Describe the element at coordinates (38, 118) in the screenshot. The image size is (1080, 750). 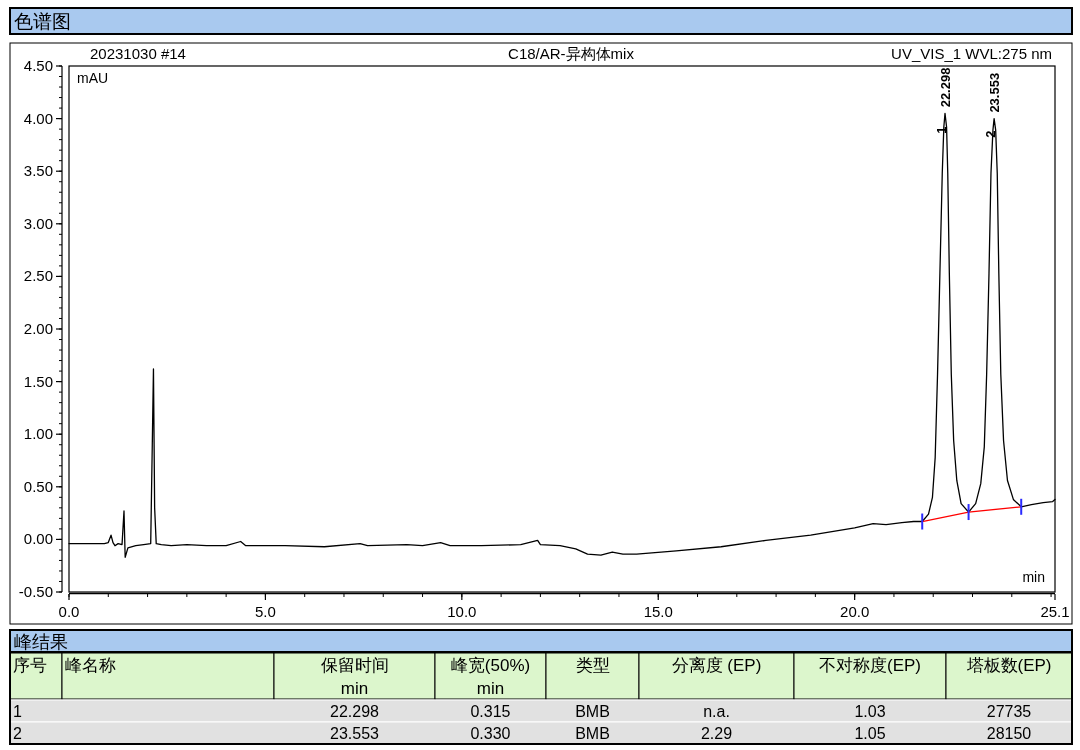
I see `y-tick-label: 4.00` at that location.